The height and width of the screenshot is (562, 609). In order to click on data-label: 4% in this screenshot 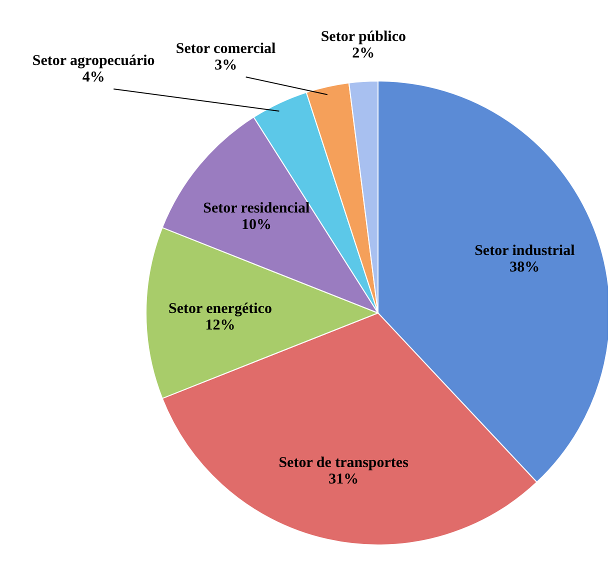, I will do `click(93, 78)`.